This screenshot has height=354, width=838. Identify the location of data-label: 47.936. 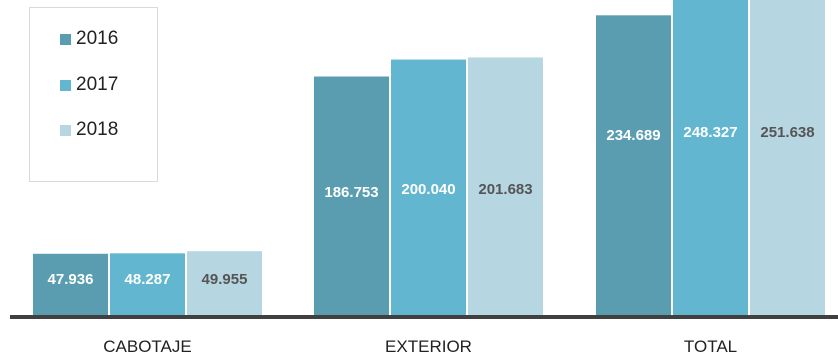
(71, 279).